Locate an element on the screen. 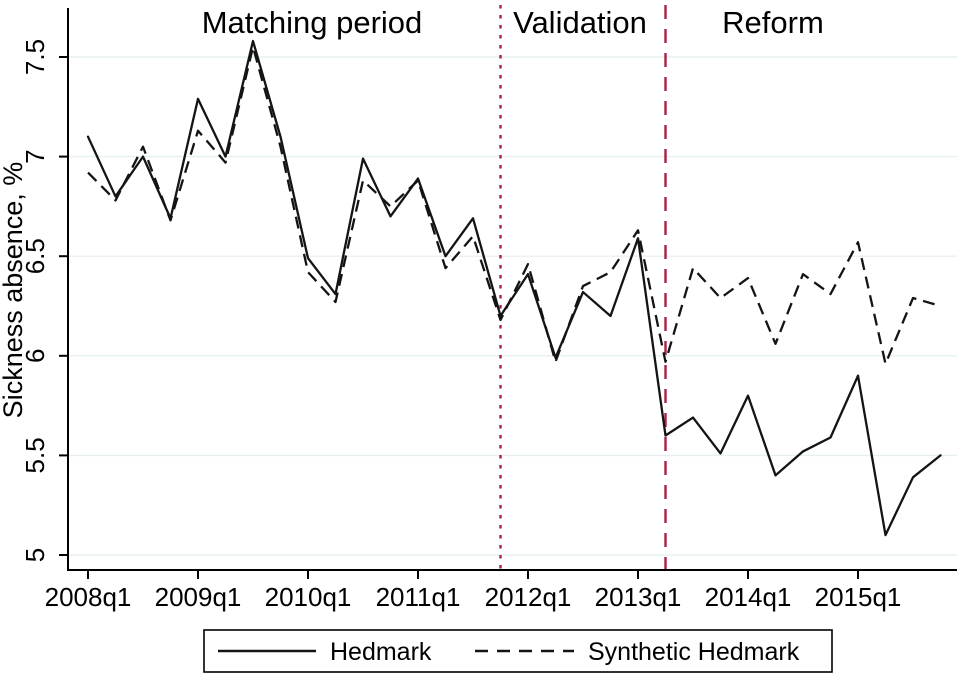 The image size is (960, 679). x-tick-label: 2012q1 is located at coordinates (528, 597).